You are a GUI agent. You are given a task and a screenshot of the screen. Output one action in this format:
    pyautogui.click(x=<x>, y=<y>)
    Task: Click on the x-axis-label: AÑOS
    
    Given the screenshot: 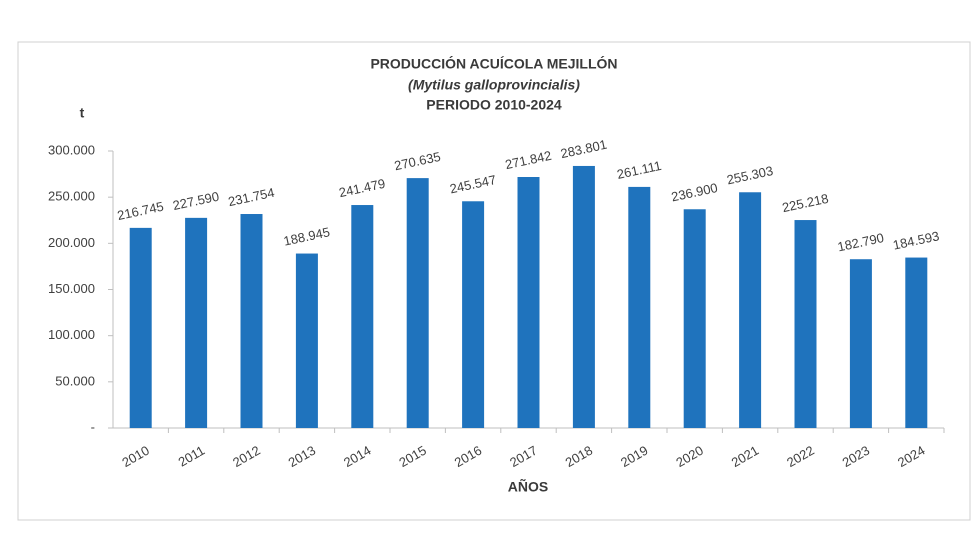 What is the action you would take?
    pyautogui.click(x=528, y=486)
    